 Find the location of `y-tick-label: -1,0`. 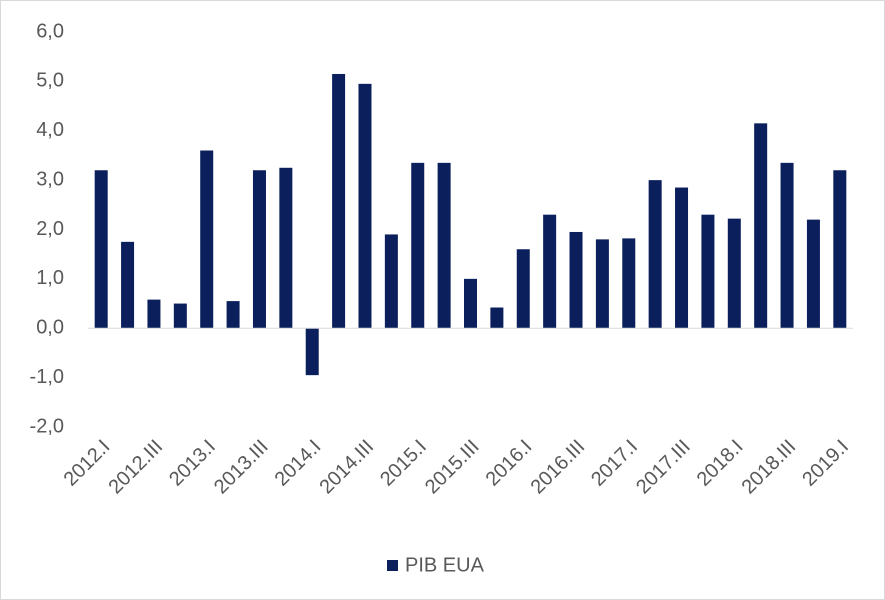

y-tick-label: -1,0 is located at coordinates (47, 377).